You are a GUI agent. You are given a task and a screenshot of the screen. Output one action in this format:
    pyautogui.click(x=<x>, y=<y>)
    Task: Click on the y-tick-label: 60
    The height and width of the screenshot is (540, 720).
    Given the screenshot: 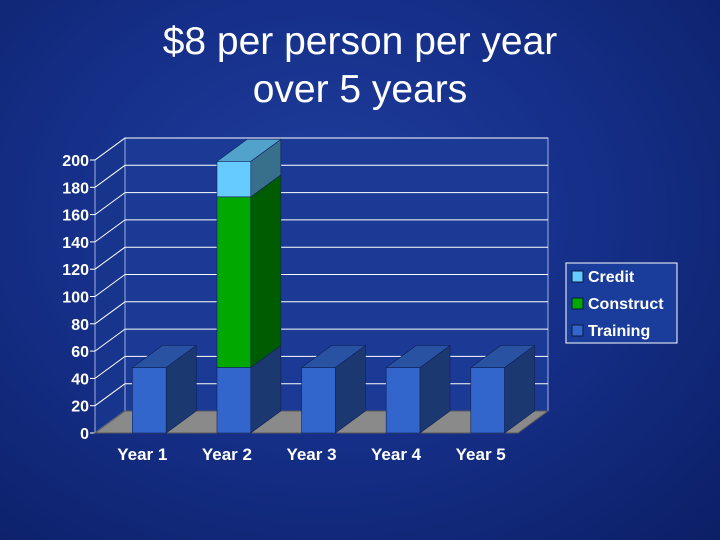 What is the action you would take?
    pyautogui.click(x=80, y=352)
    